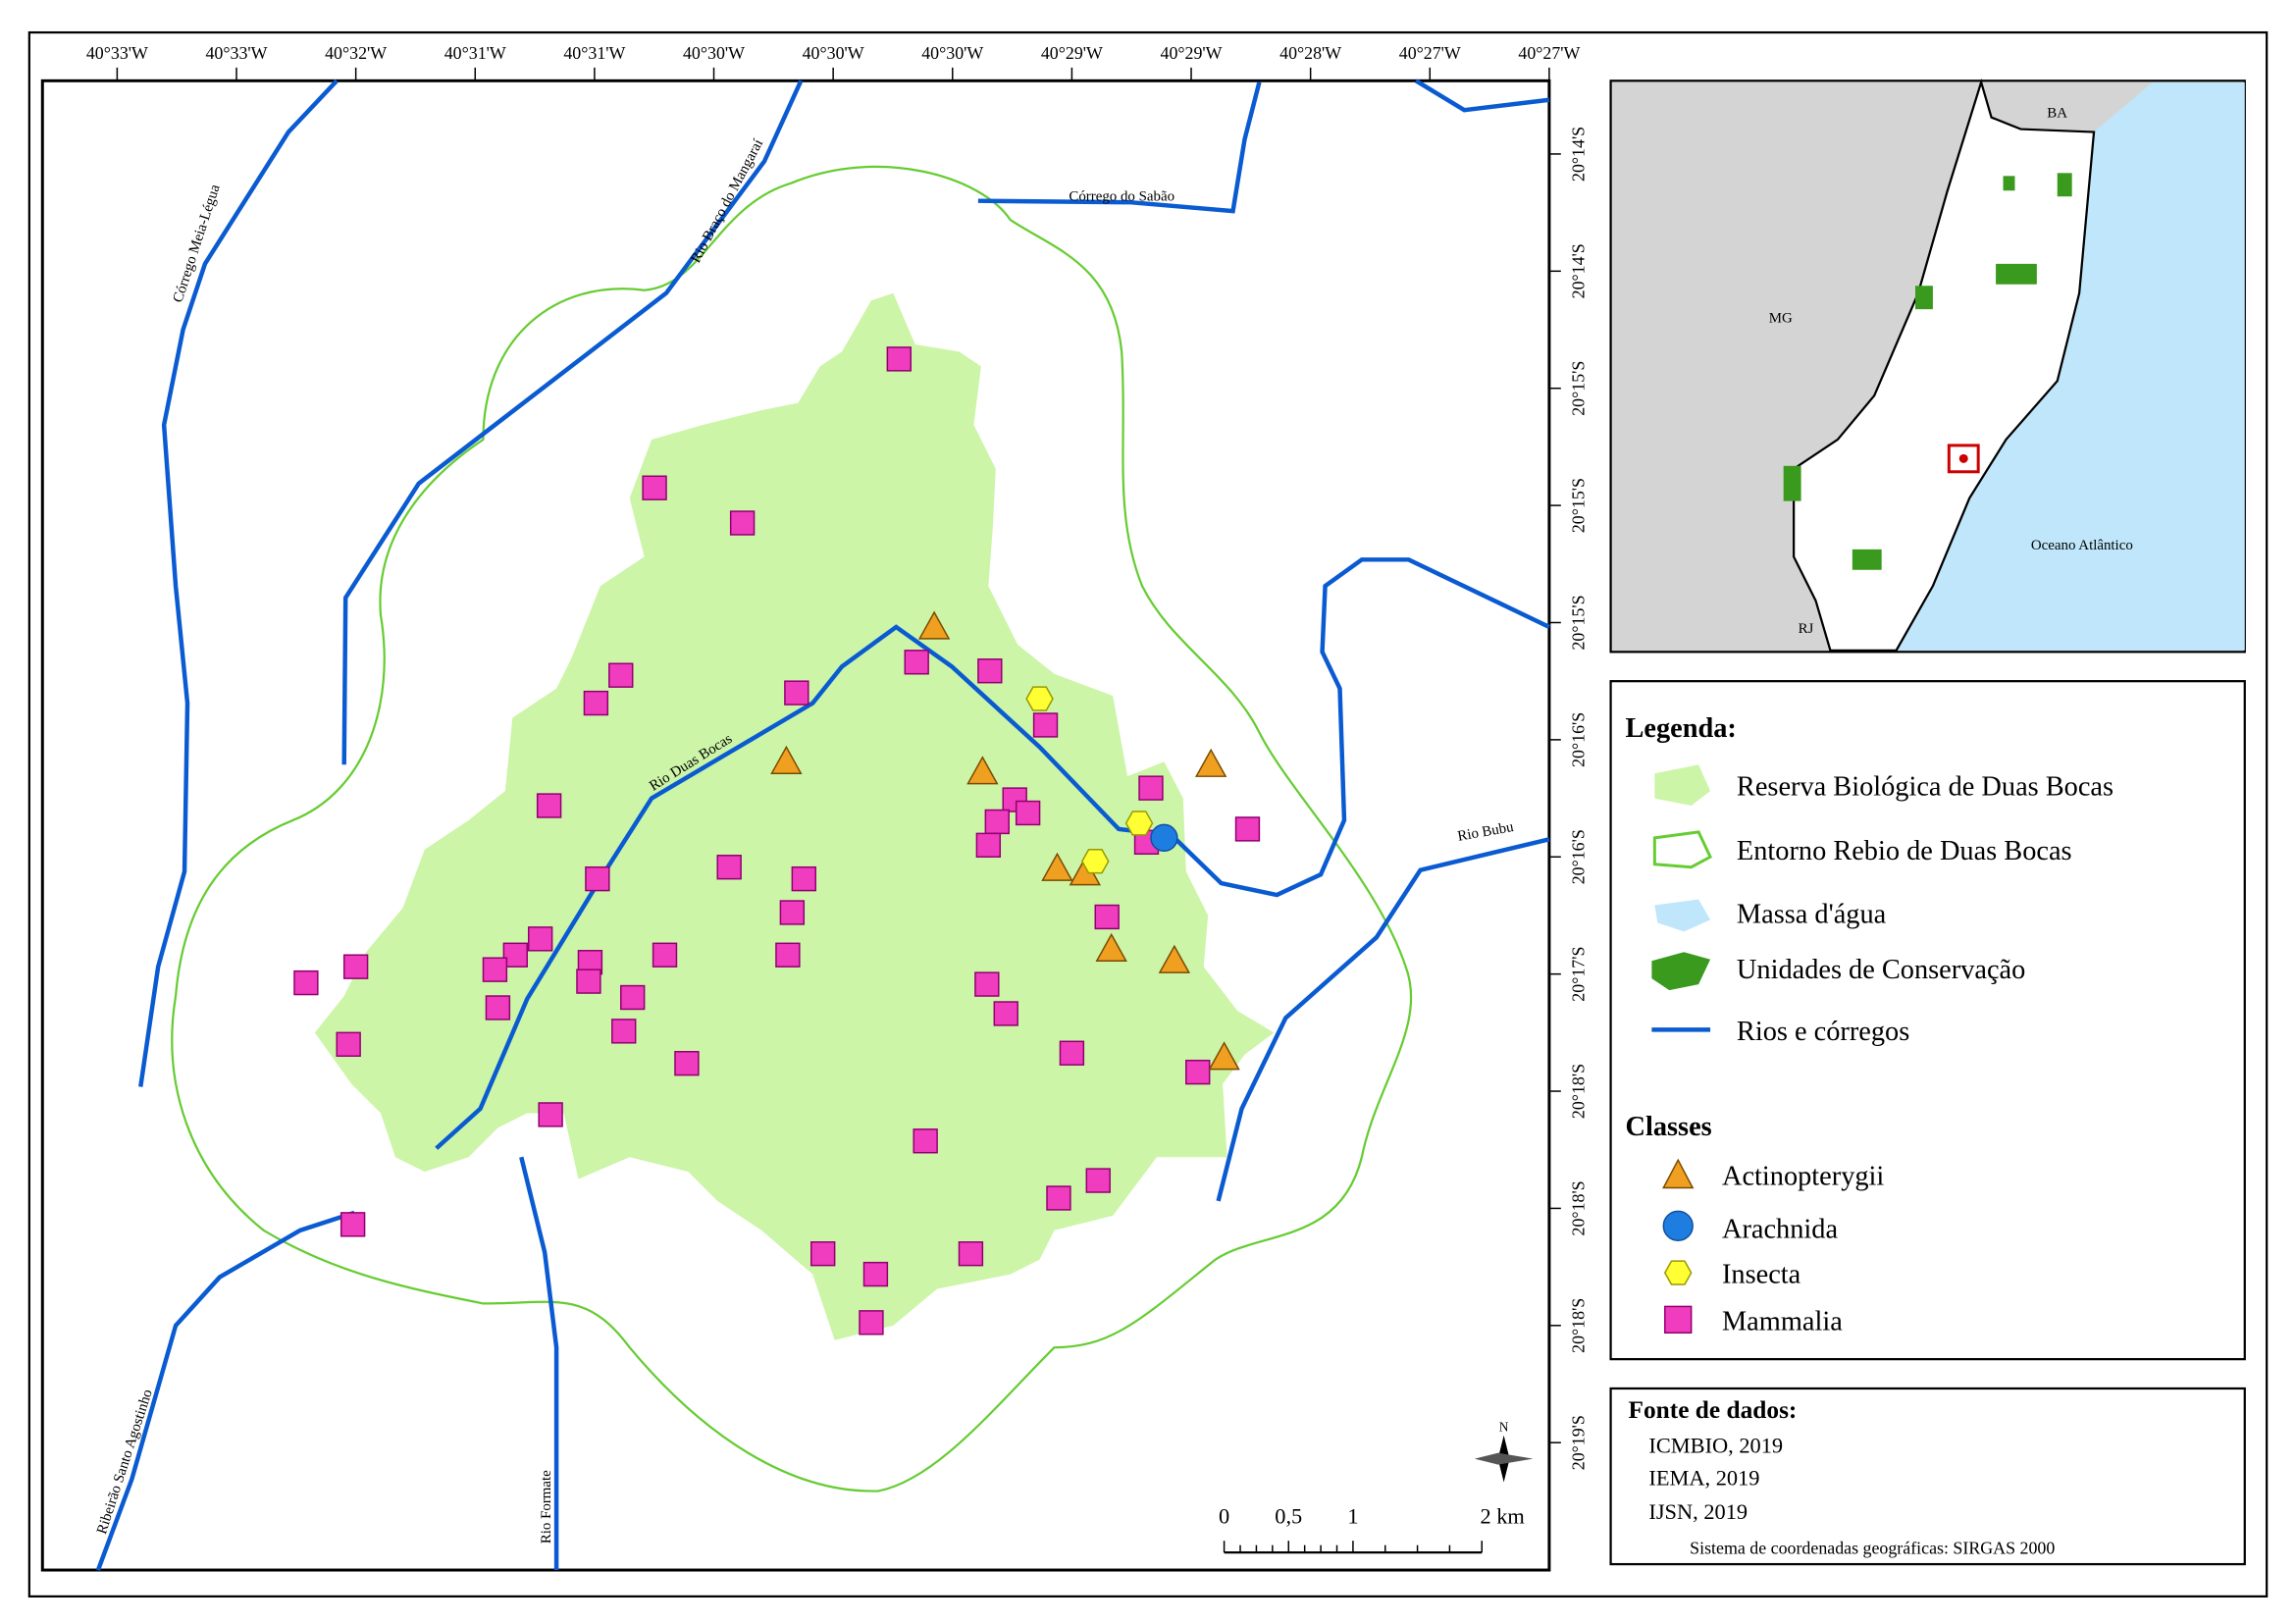 Image resolution: width=2296 pixels, height=1623 pixels. Describe the element at coordinates (1669, 1127) in the screenshot. I see `classes-title: Classes` at that location.